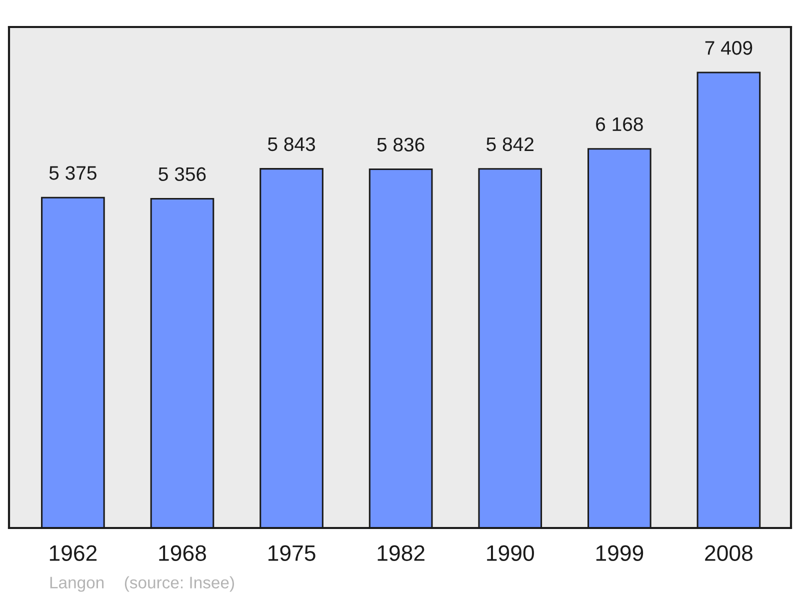 The image size is (800, 598). Describe the element at coordinates (401, 553) in the screenshot. I see `x-tick-label: 1982` at that location.